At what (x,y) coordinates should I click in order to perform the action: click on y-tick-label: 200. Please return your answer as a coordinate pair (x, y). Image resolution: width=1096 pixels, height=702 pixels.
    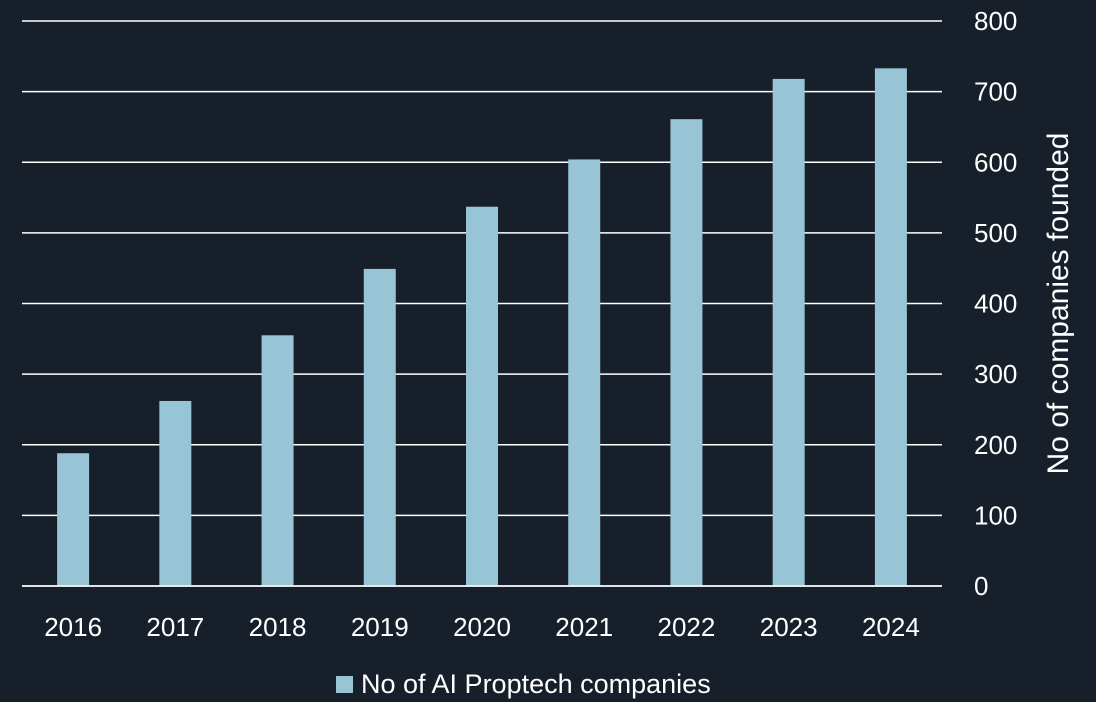
    Looking at the image, I should click on (995, 445).